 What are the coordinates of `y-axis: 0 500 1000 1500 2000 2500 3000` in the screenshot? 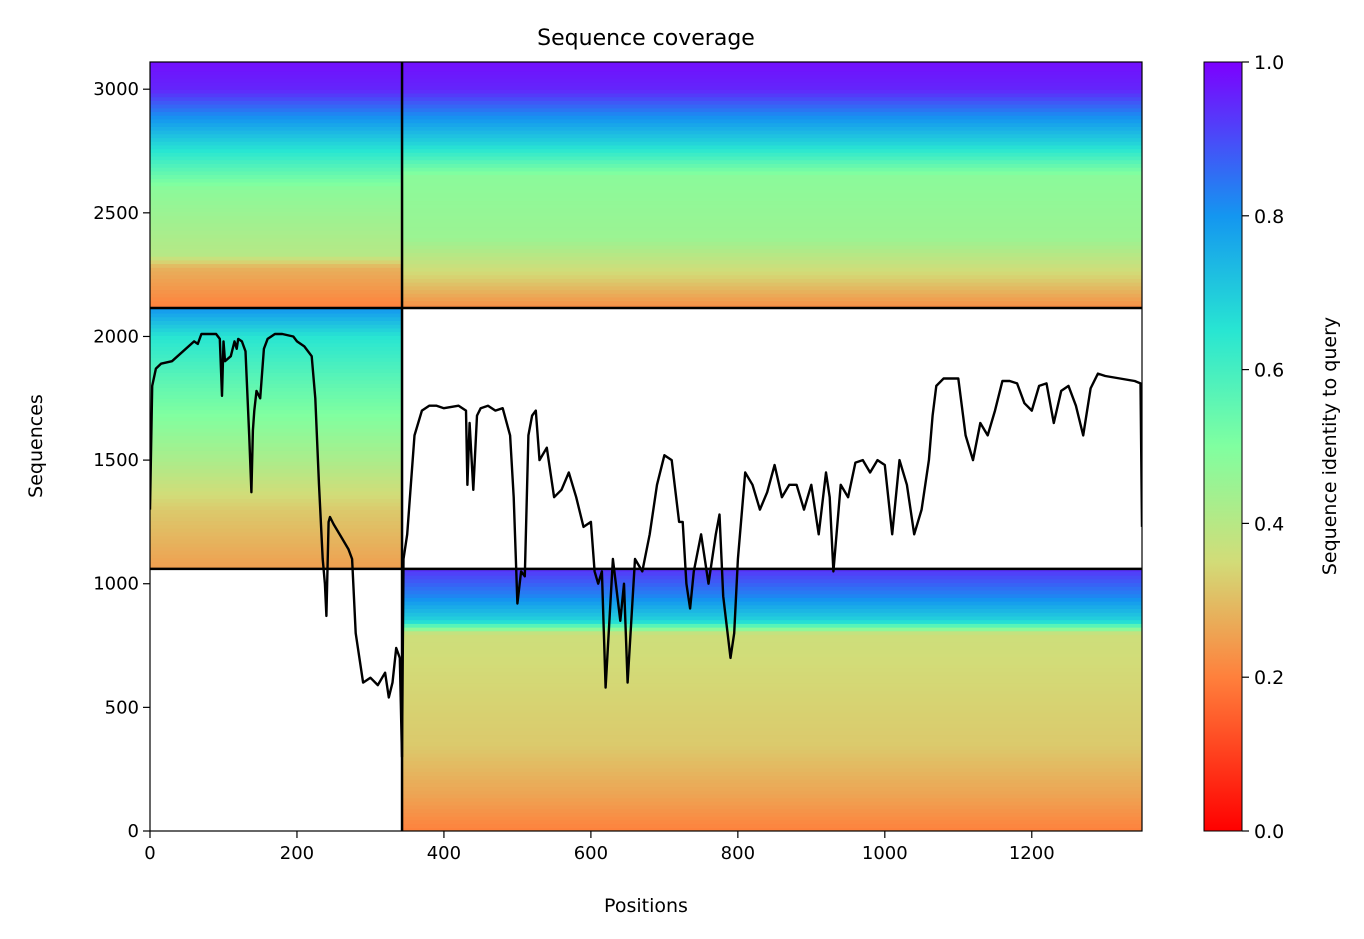 It's located at (121, 460).